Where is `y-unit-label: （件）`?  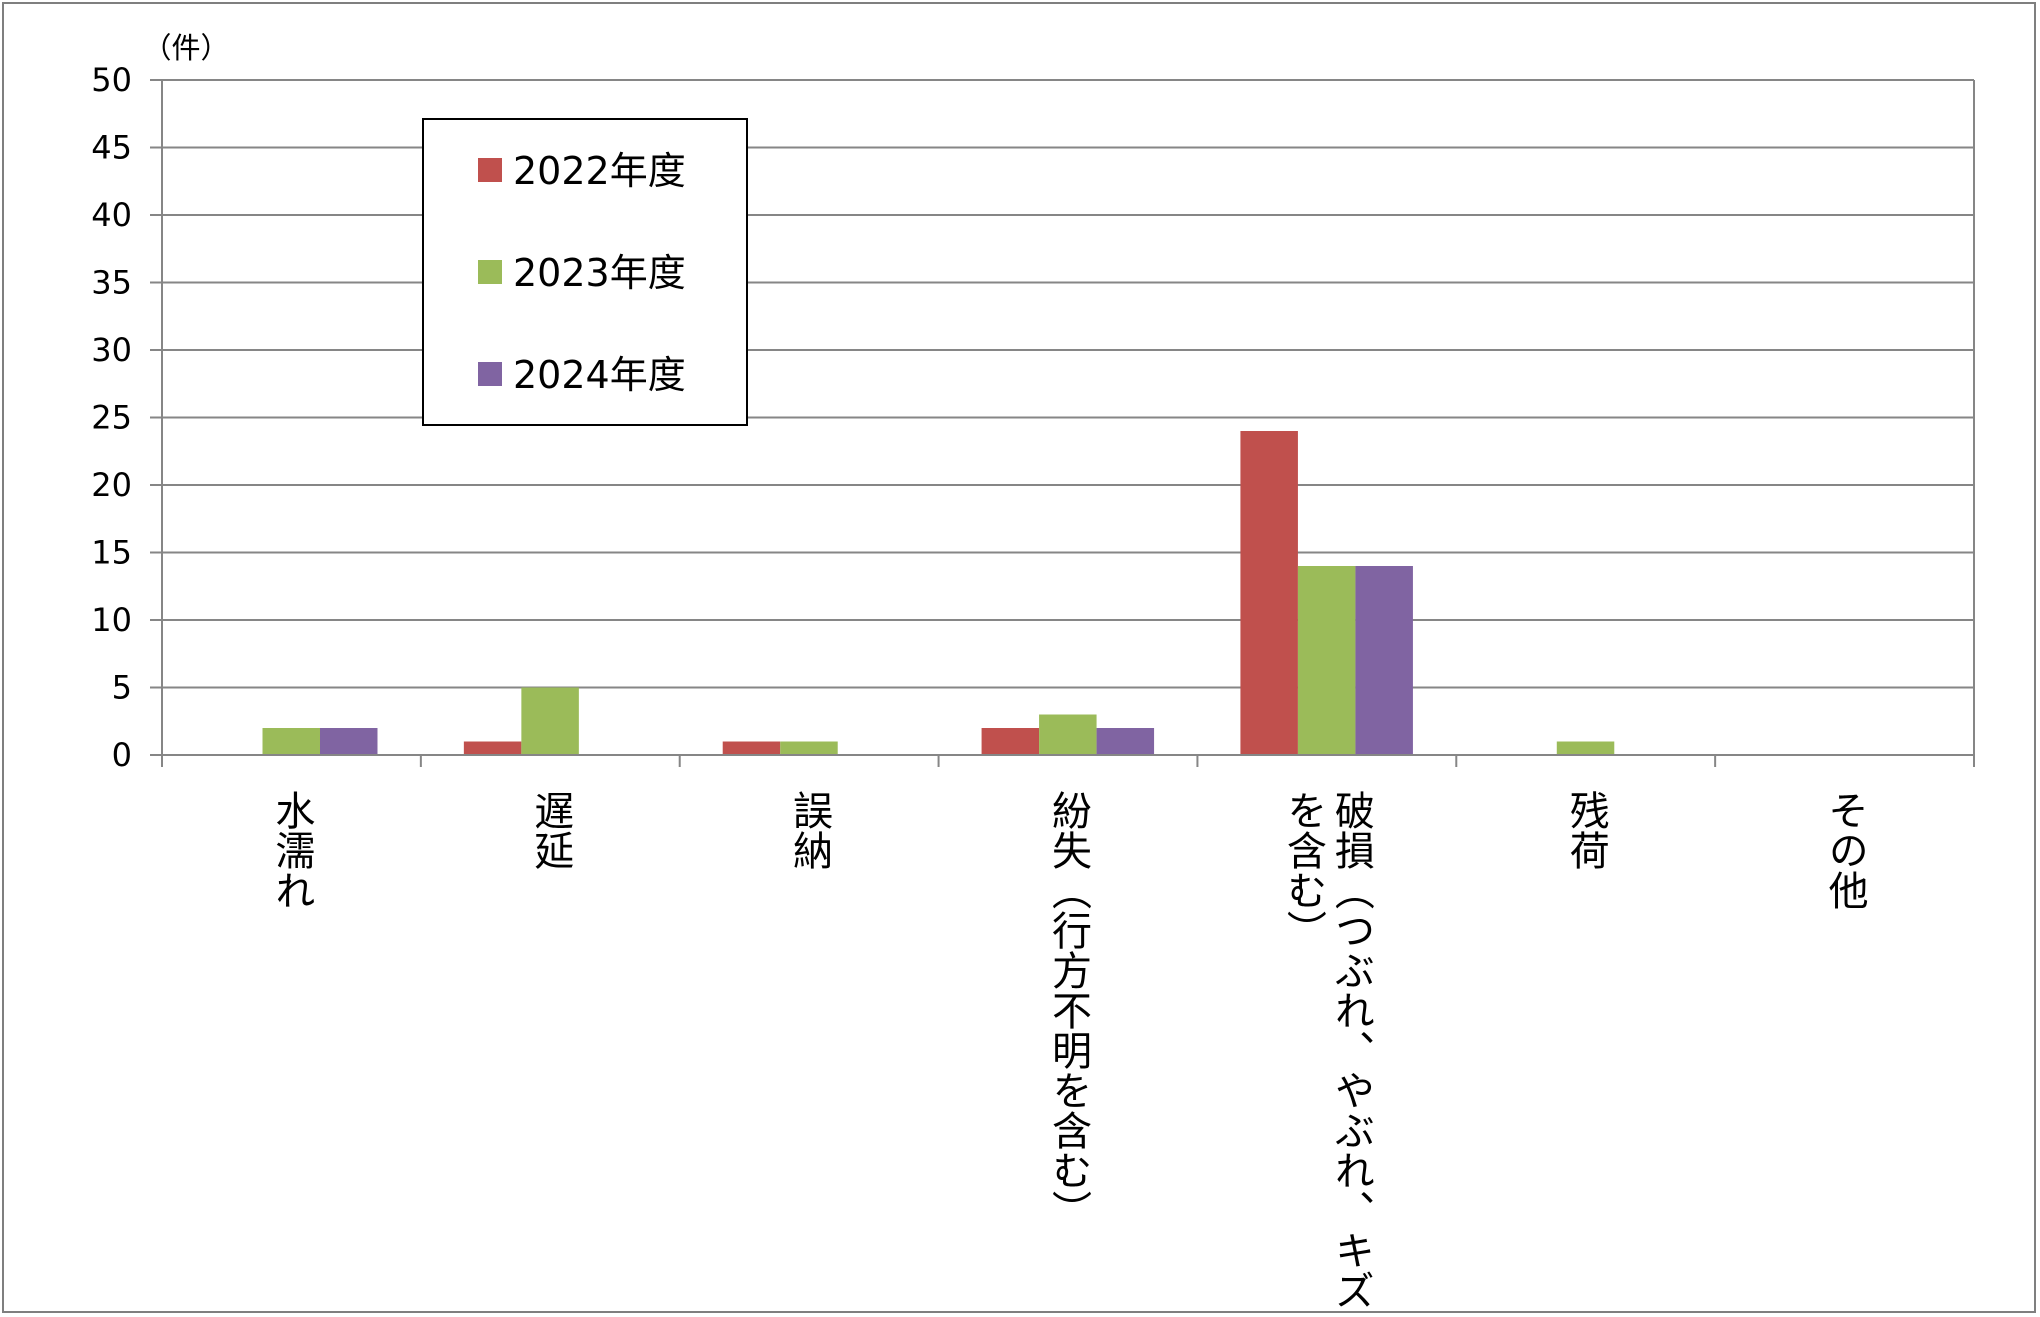 y-unit-label: （件） is located at coordinates (185, 48).